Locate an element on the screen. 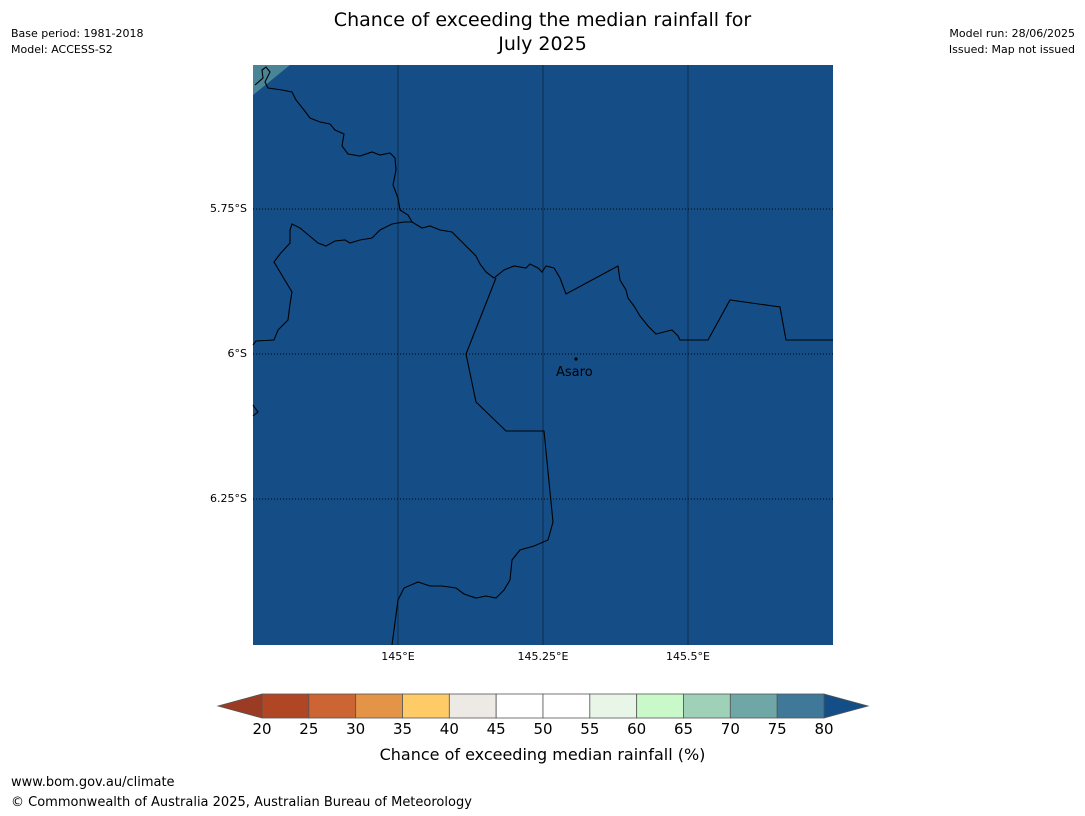 This screenshot has width=1085, height=816. colorbar-tick-label: 35 is located at coordinates (402, 729).